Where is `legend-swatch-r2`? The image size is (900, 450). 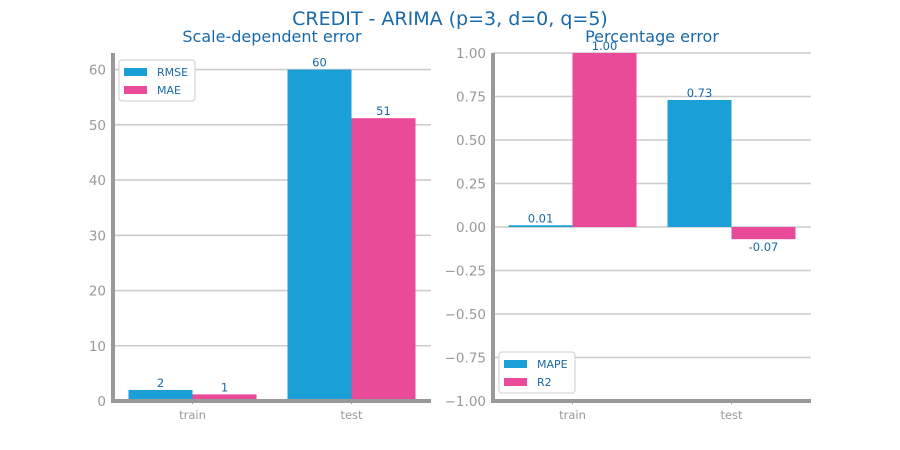 legend-swatch-r2 is located at coordinates (515, 382).